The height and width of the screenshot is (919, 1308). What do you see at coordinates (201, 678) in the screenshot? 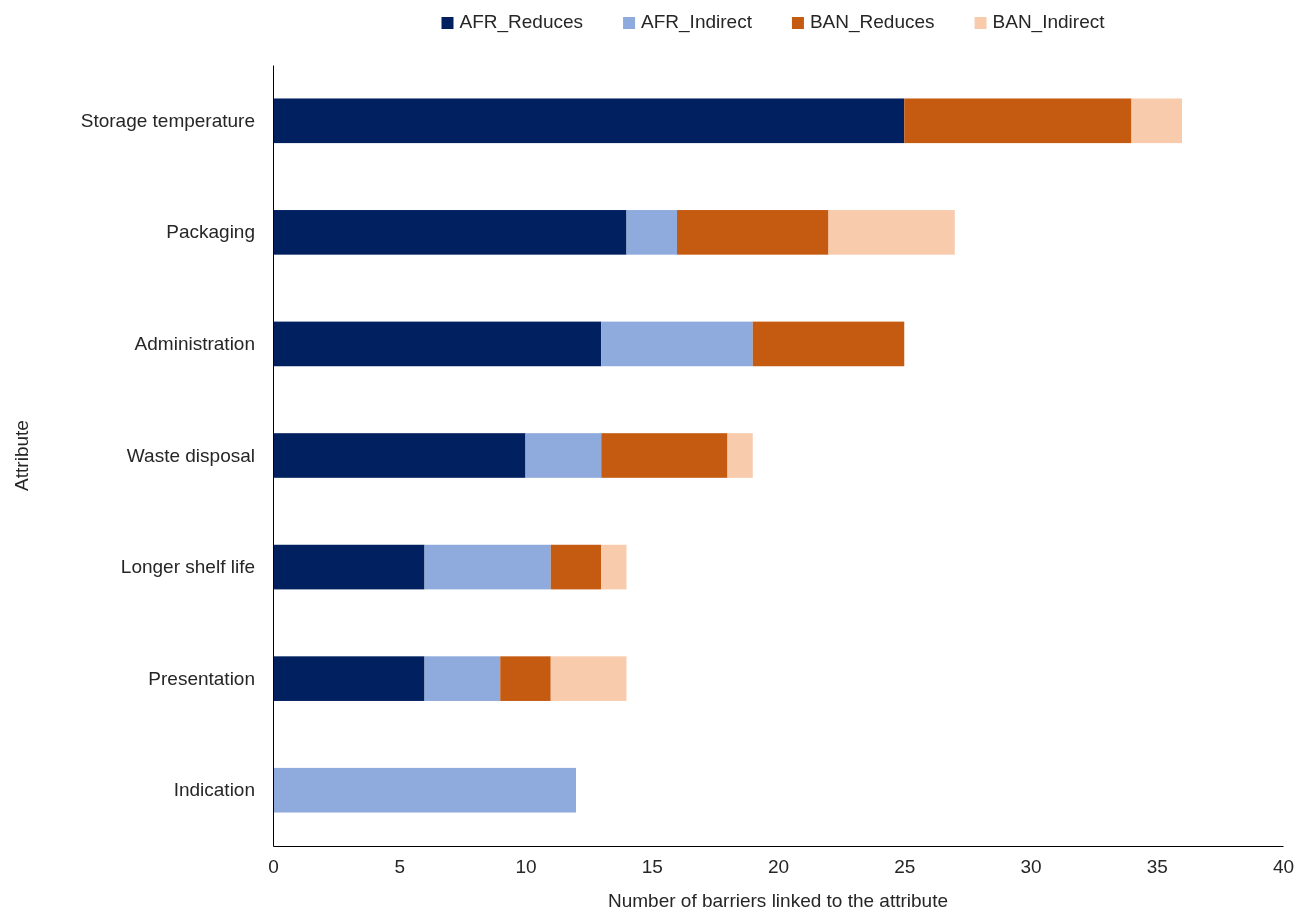
I see `y-tick-label: Presentation` at bounding box center [201, 678].